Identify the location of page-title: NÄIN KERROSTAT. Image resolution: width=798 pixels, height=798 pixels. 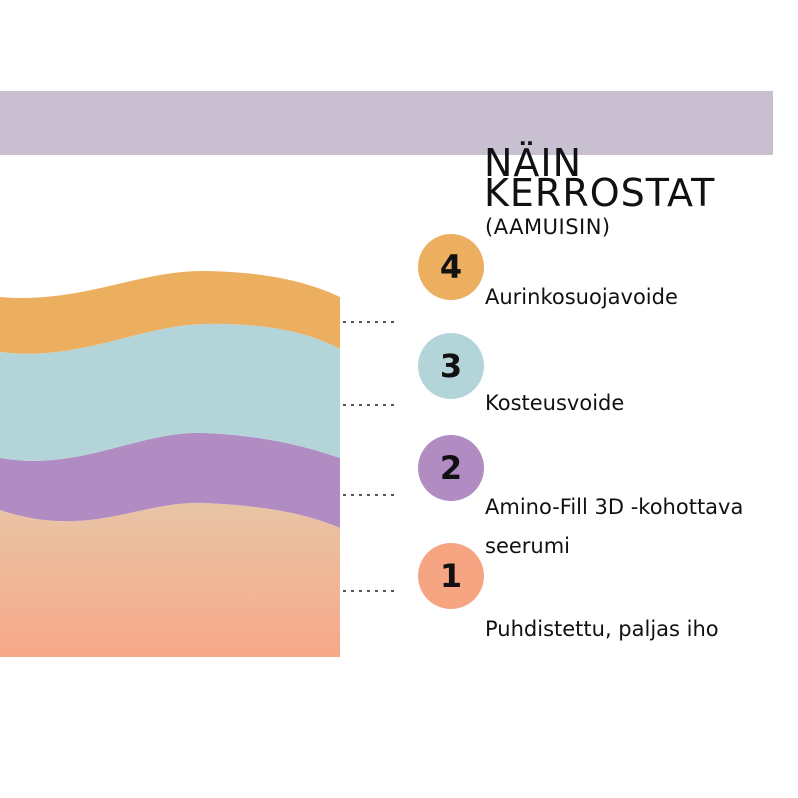
(600, 178).